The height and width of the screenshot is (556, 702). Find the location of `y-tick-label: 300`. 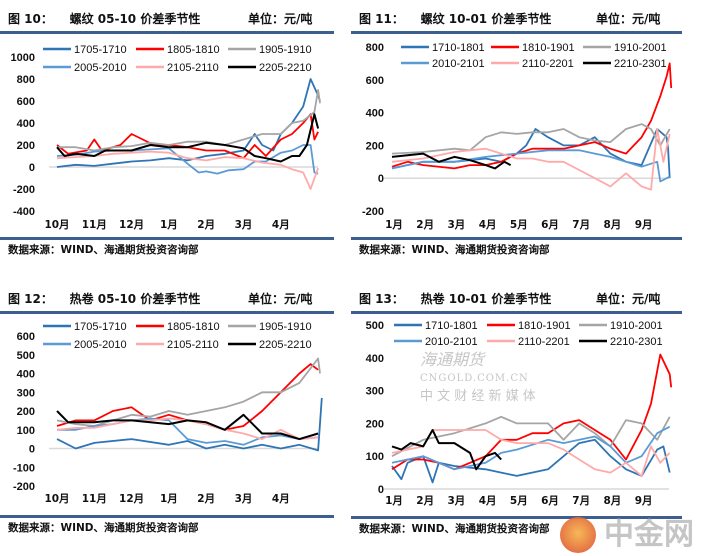

y-tick-label: 300 is located at coordinates (26, 393).